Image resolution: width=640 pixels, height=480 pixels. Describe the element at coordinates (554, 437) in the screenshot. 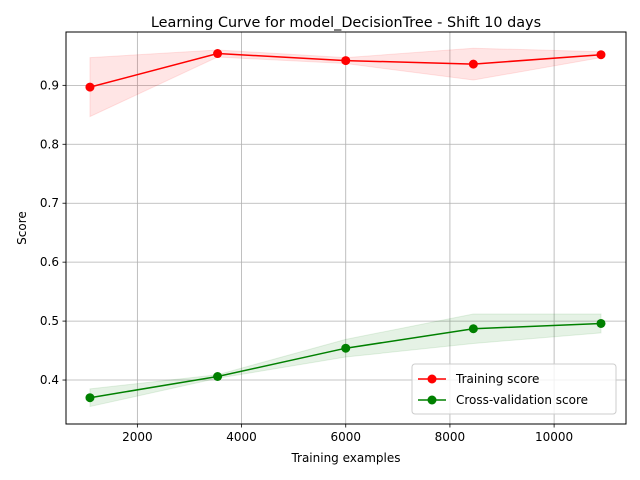

I see `x-tick-label: 10000` at that location.